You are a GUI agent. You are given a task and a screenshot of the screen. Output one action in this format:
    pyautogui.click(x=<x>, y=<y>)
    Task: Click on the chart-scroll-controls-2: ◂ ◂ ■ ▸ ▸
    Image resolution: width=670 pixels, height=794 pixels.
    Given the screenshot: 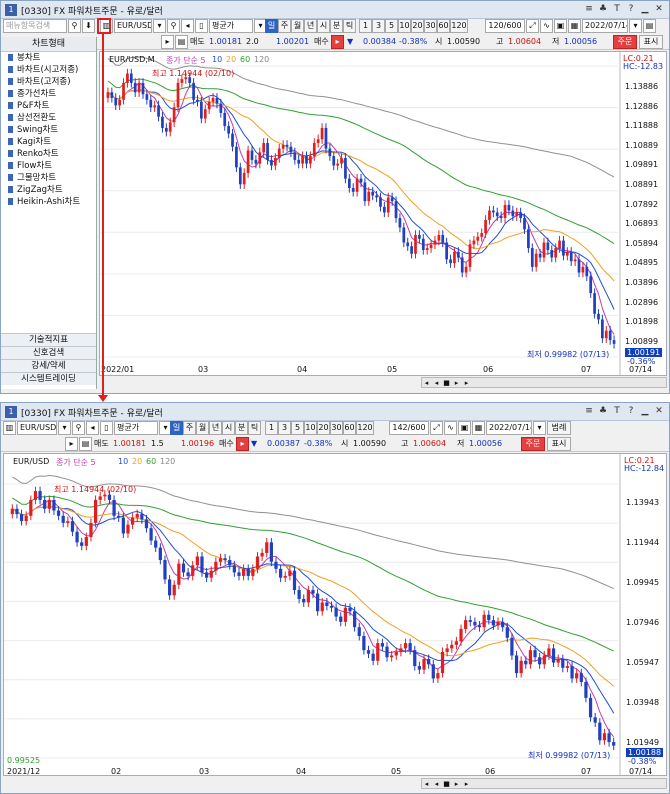 What is the action you would take?
    pyautogui.click(x=544, y=783)
    